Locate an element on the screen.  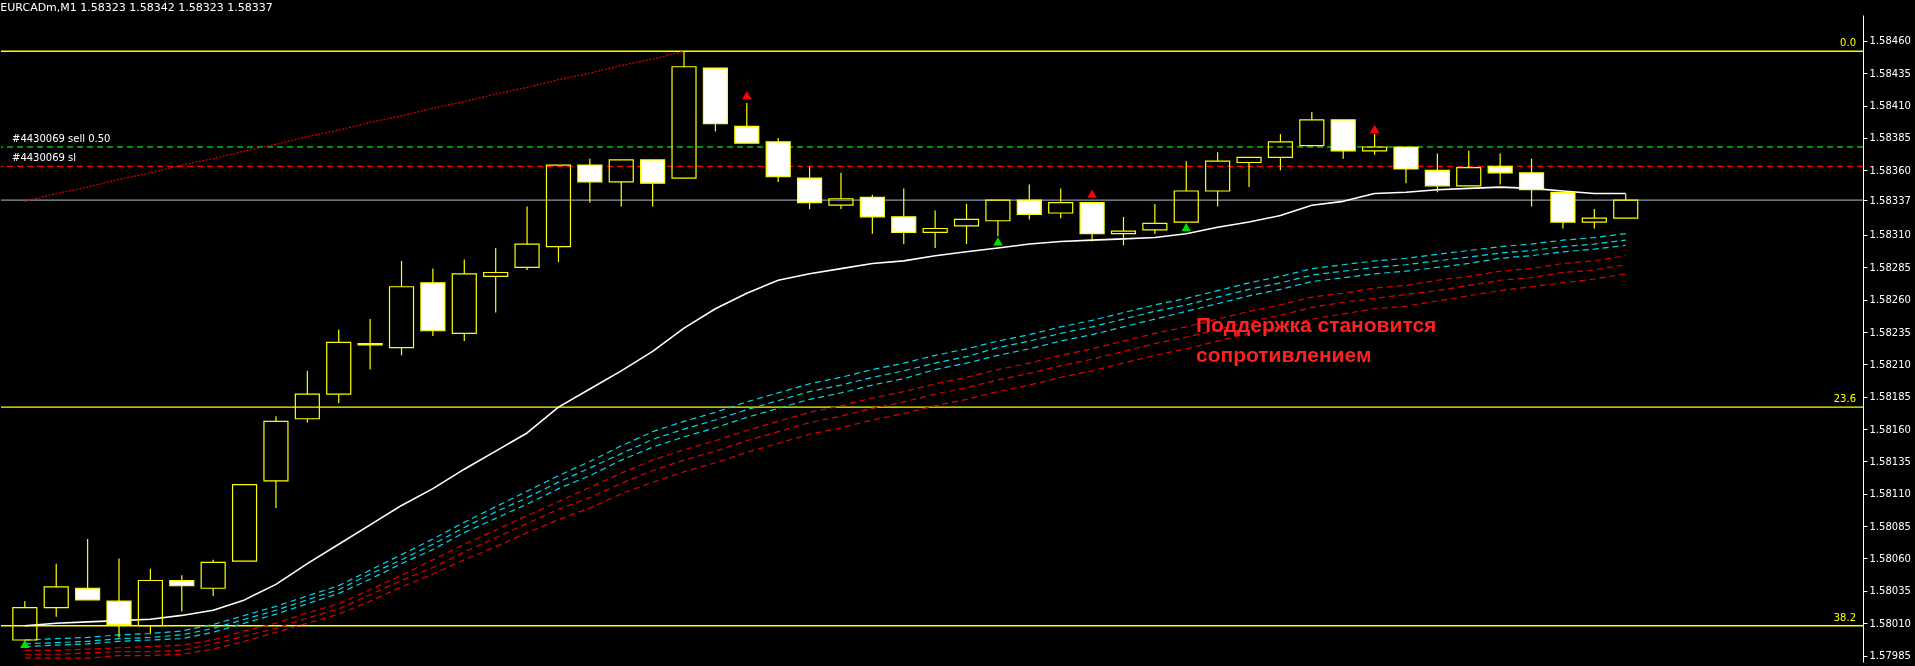
y-tick-label: 1.58385 is located at coordinates (1890, 138).